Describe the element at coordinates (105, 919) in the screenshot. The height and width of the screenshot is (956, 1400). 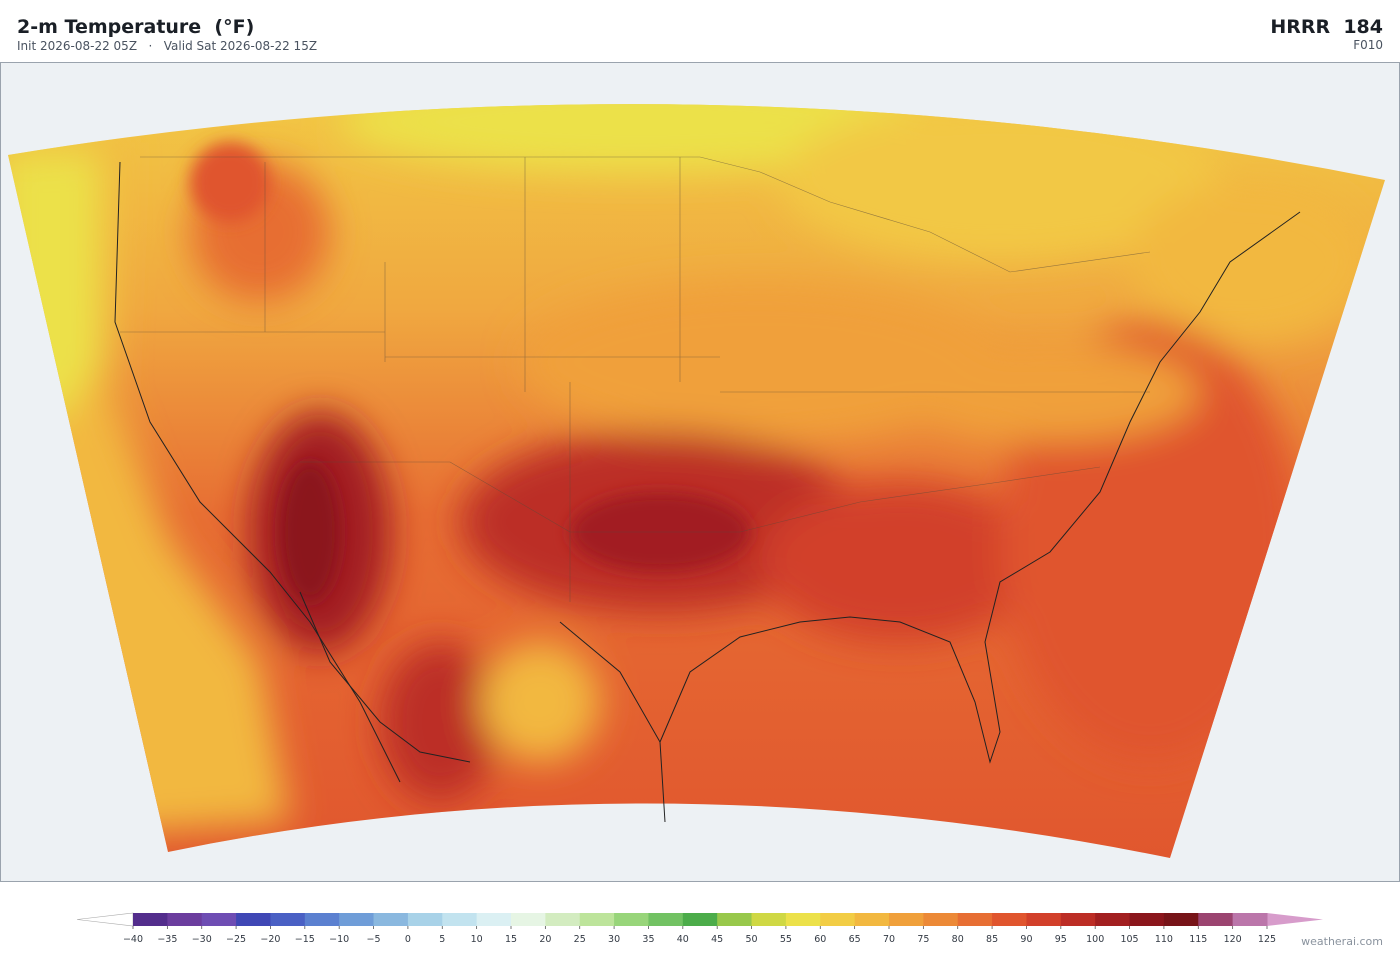
I see `under-arrow` at that location.